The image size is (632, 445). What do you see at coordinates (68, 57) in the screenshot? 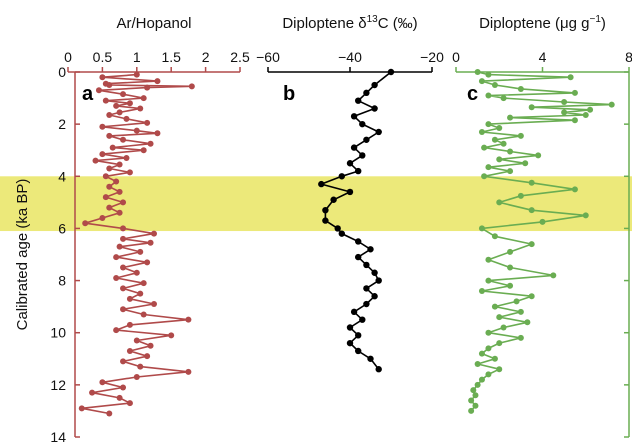
I see `x-tick-label: 0` at bounding box center [68, 57].